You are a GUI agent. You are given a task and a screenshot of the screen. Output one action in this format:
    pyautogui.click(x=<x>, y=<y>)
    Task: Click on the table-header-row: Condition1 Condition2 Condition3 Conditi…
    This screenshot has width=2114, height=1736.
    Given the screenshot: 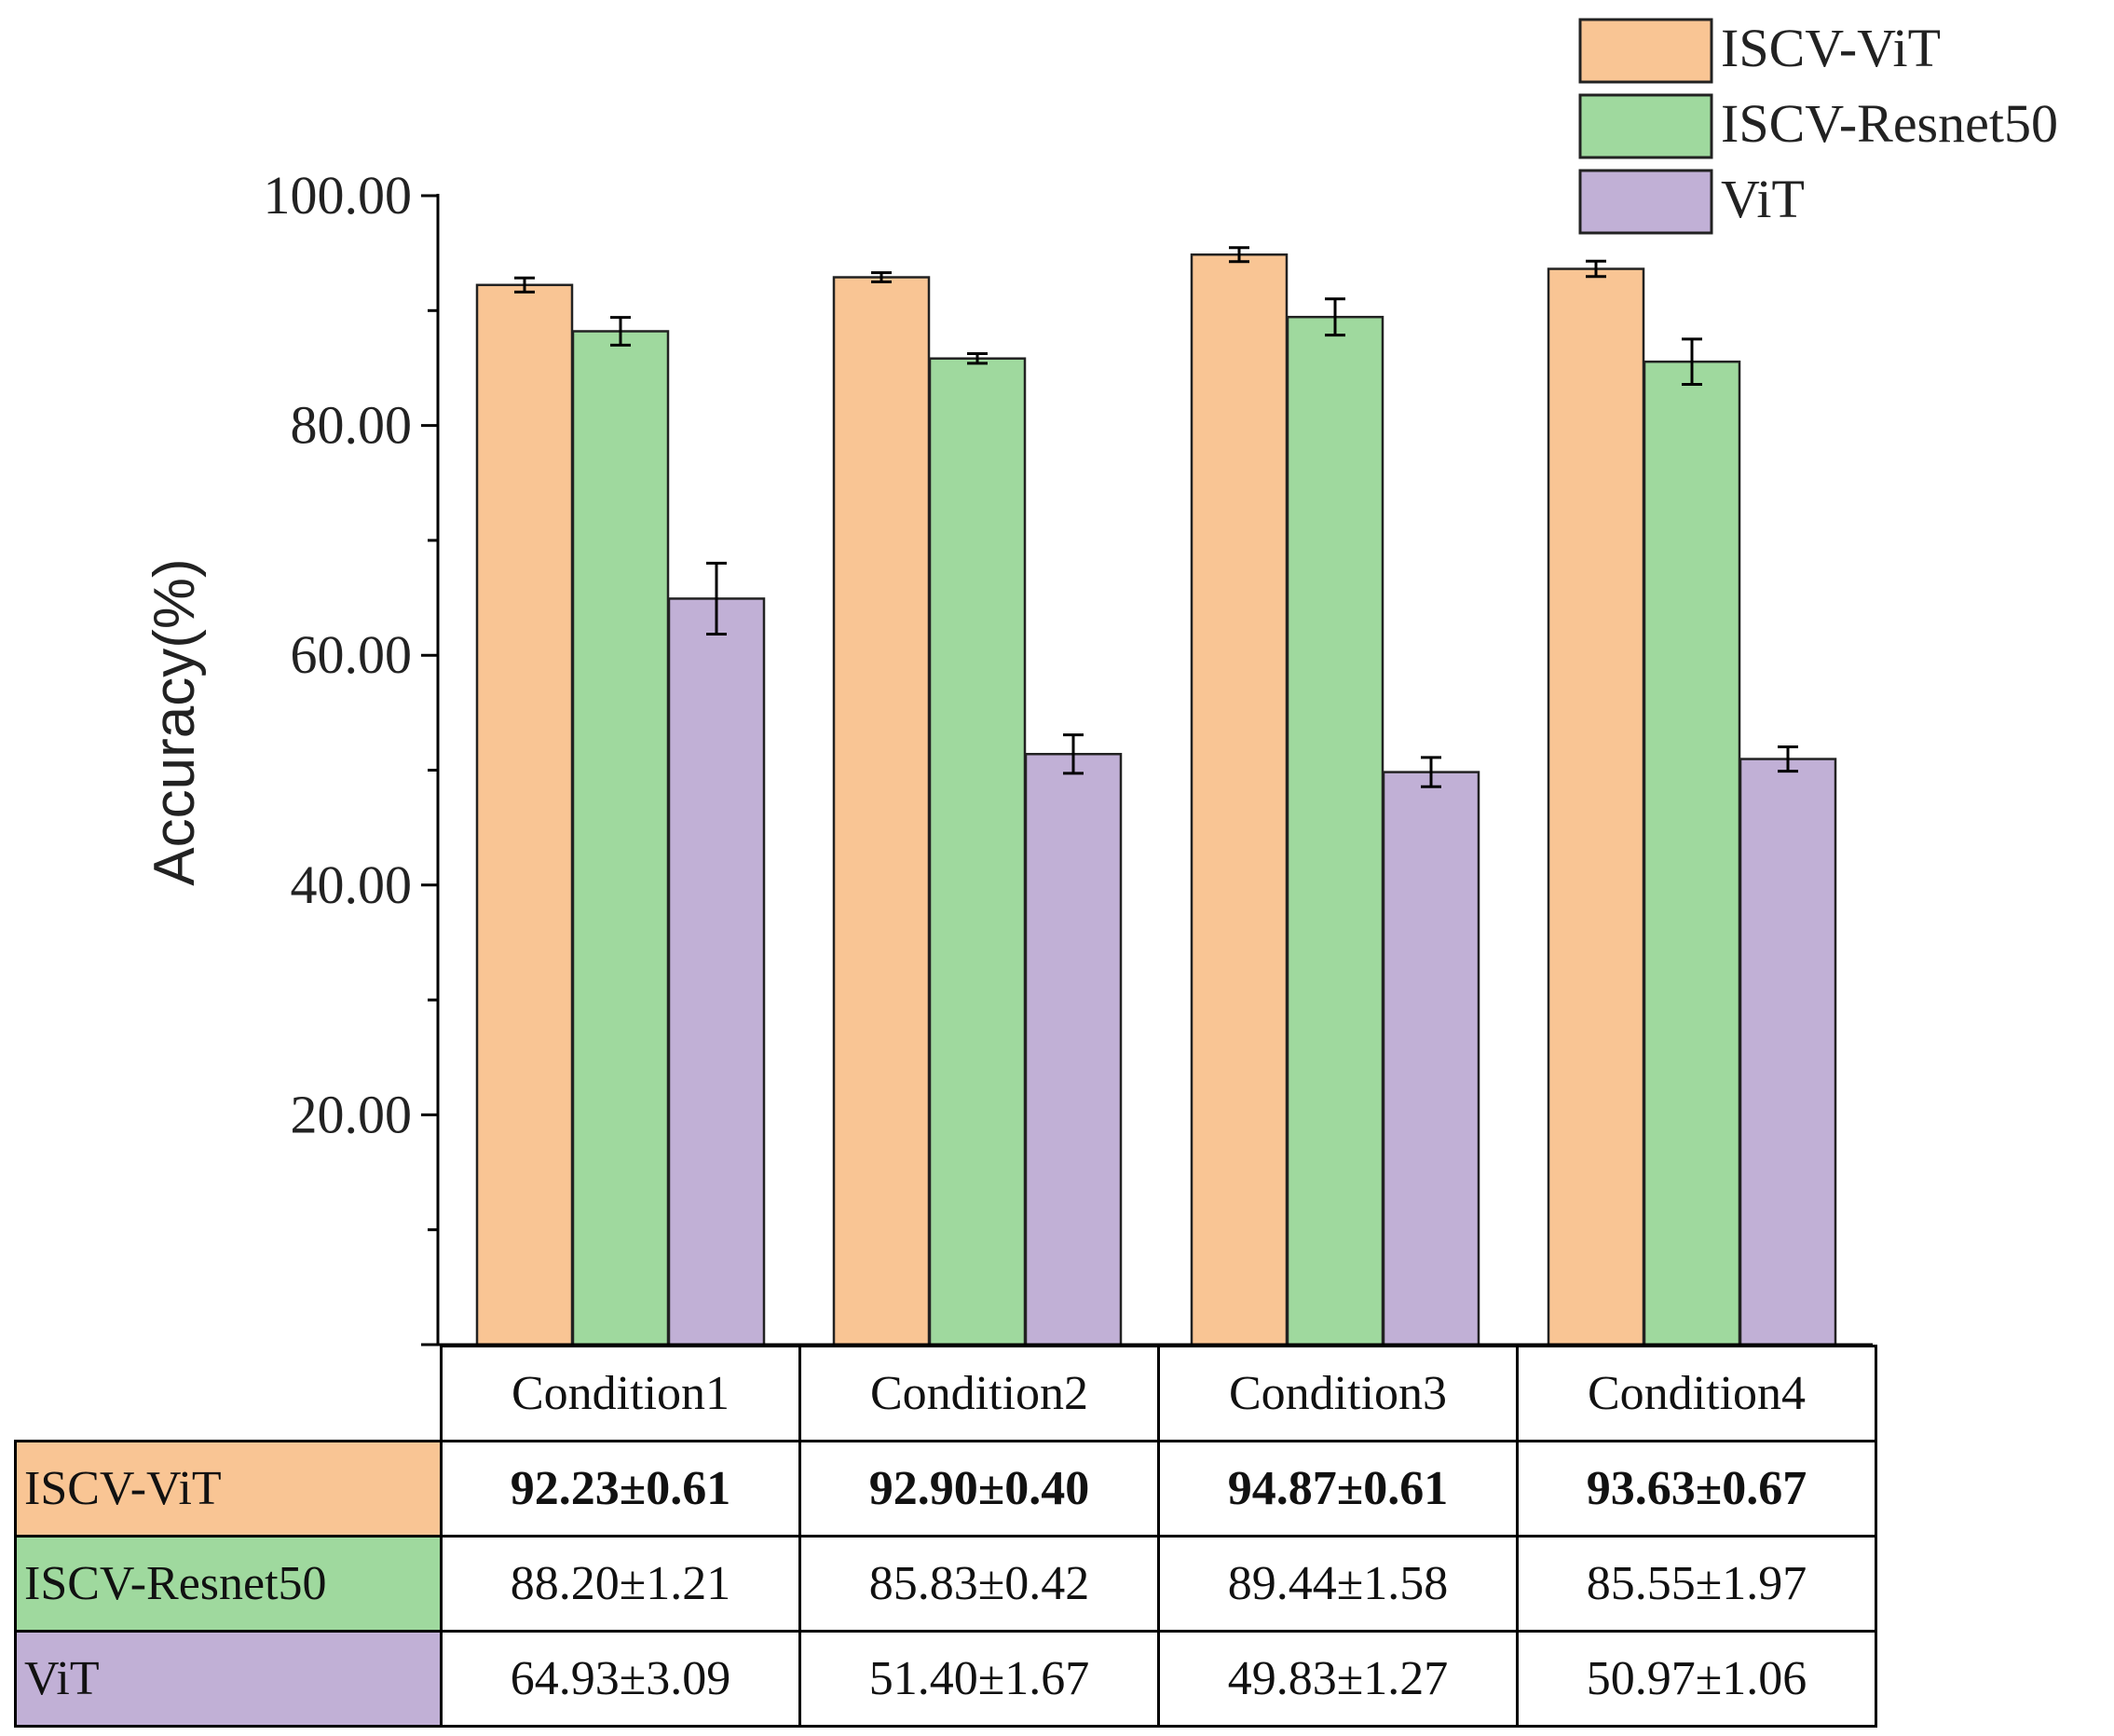 What is the action you would take?
    pyautogui.click(x=946, y=1393)
    